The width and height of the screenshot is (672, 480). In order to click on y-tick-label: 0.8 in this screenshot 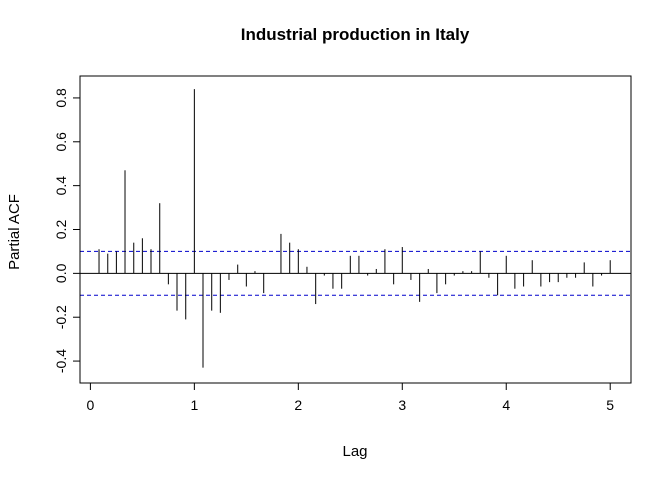, I will do `click(61, 98)`.